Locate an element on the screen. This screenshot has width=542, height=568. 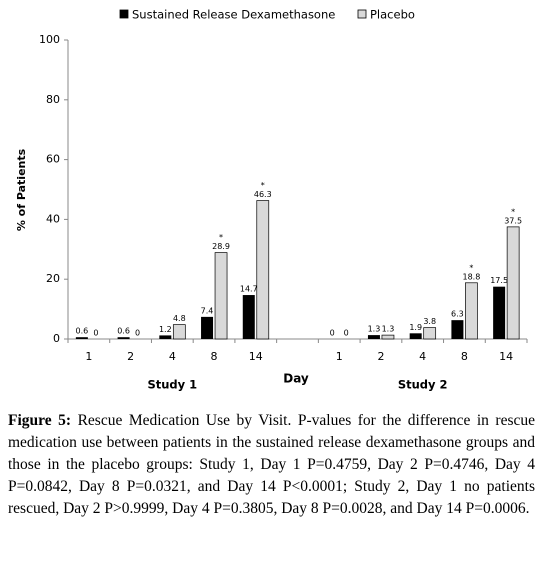
value-label: 18.8 is located at coordinates (472, 276).